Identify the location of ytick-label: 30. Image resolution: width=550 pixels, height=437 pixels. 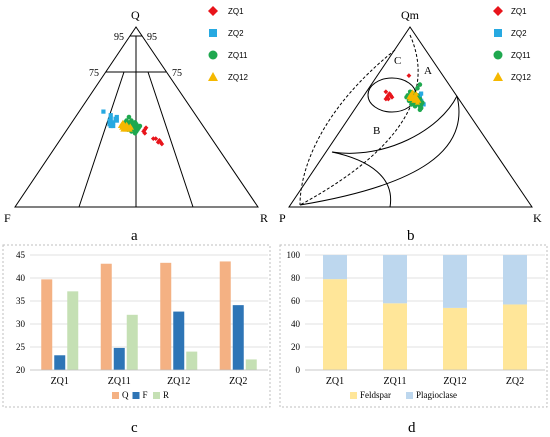
(21, 324).